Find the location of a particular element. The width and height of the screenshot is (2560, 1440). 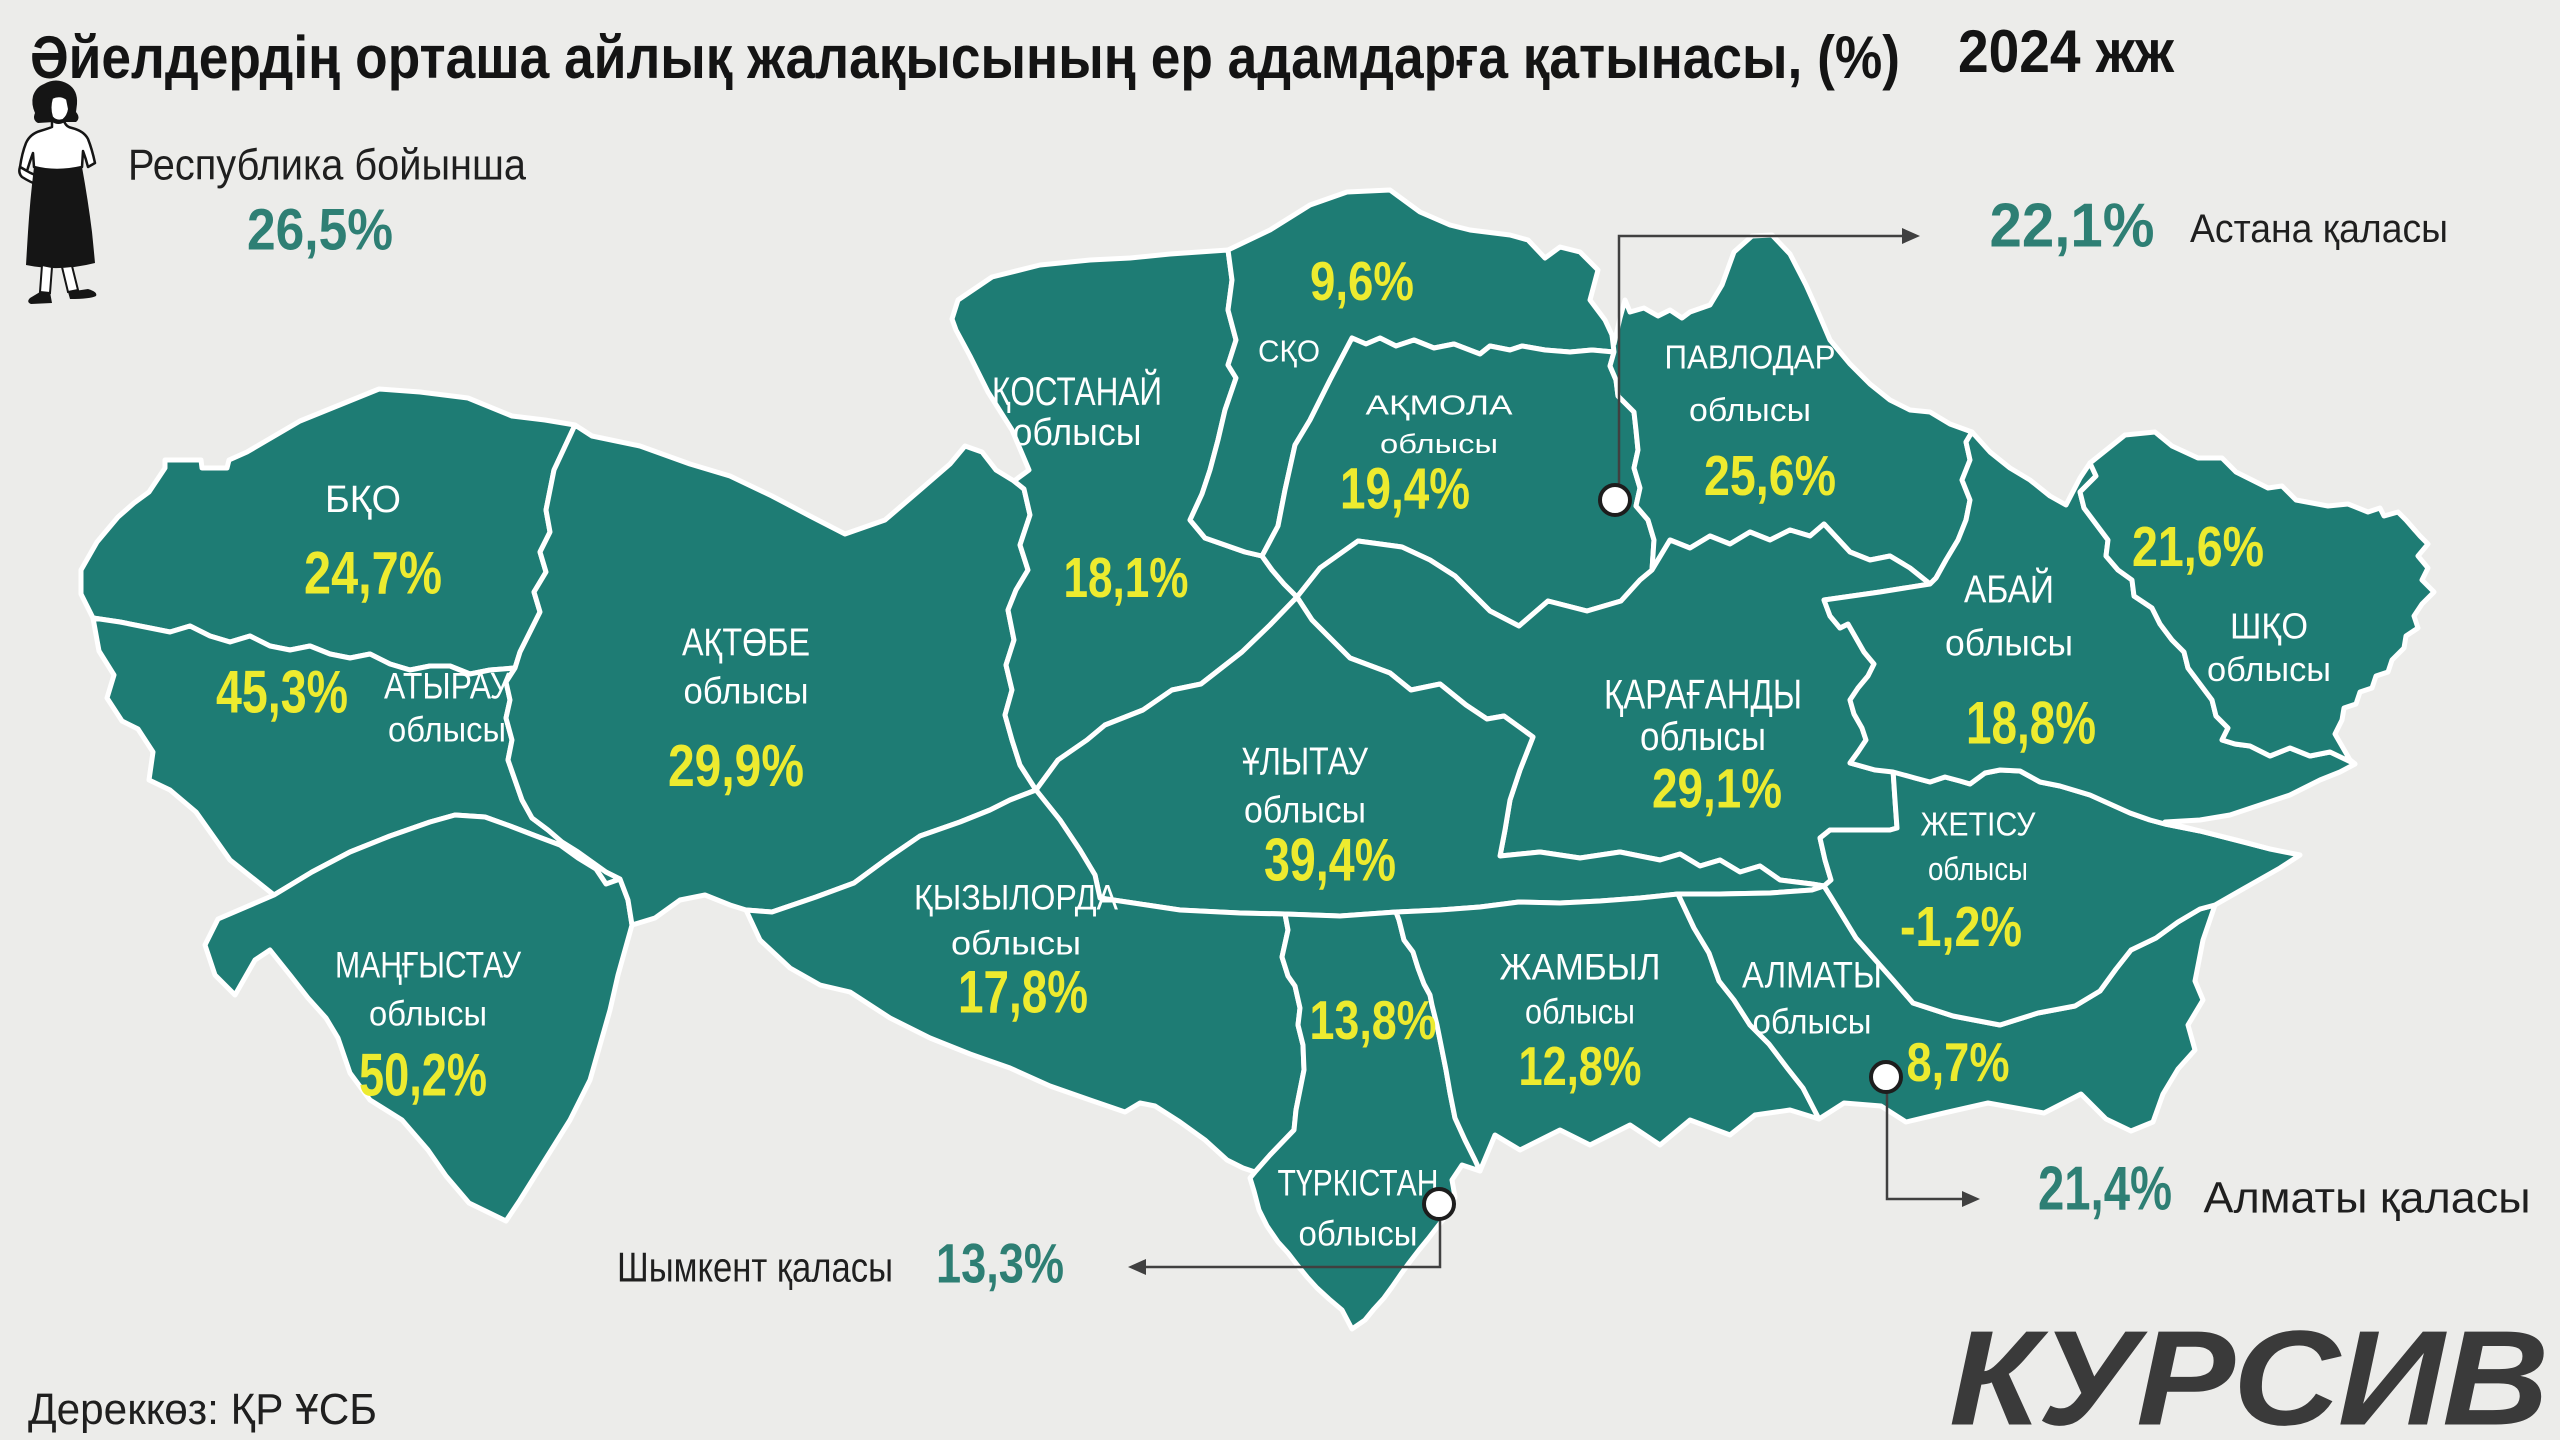

svg-text: Дереккөз: ҚР ҰСБ is located at coordinates (202, 1409).